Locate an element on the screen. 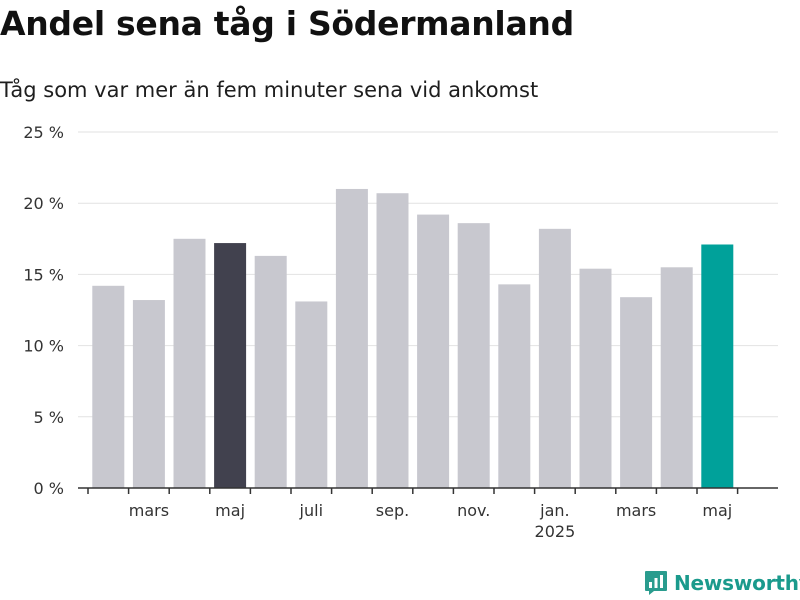 The width and height of the screenshot is (800, 600). newsworthy-logo-icon is located at coordinates (656, 583).